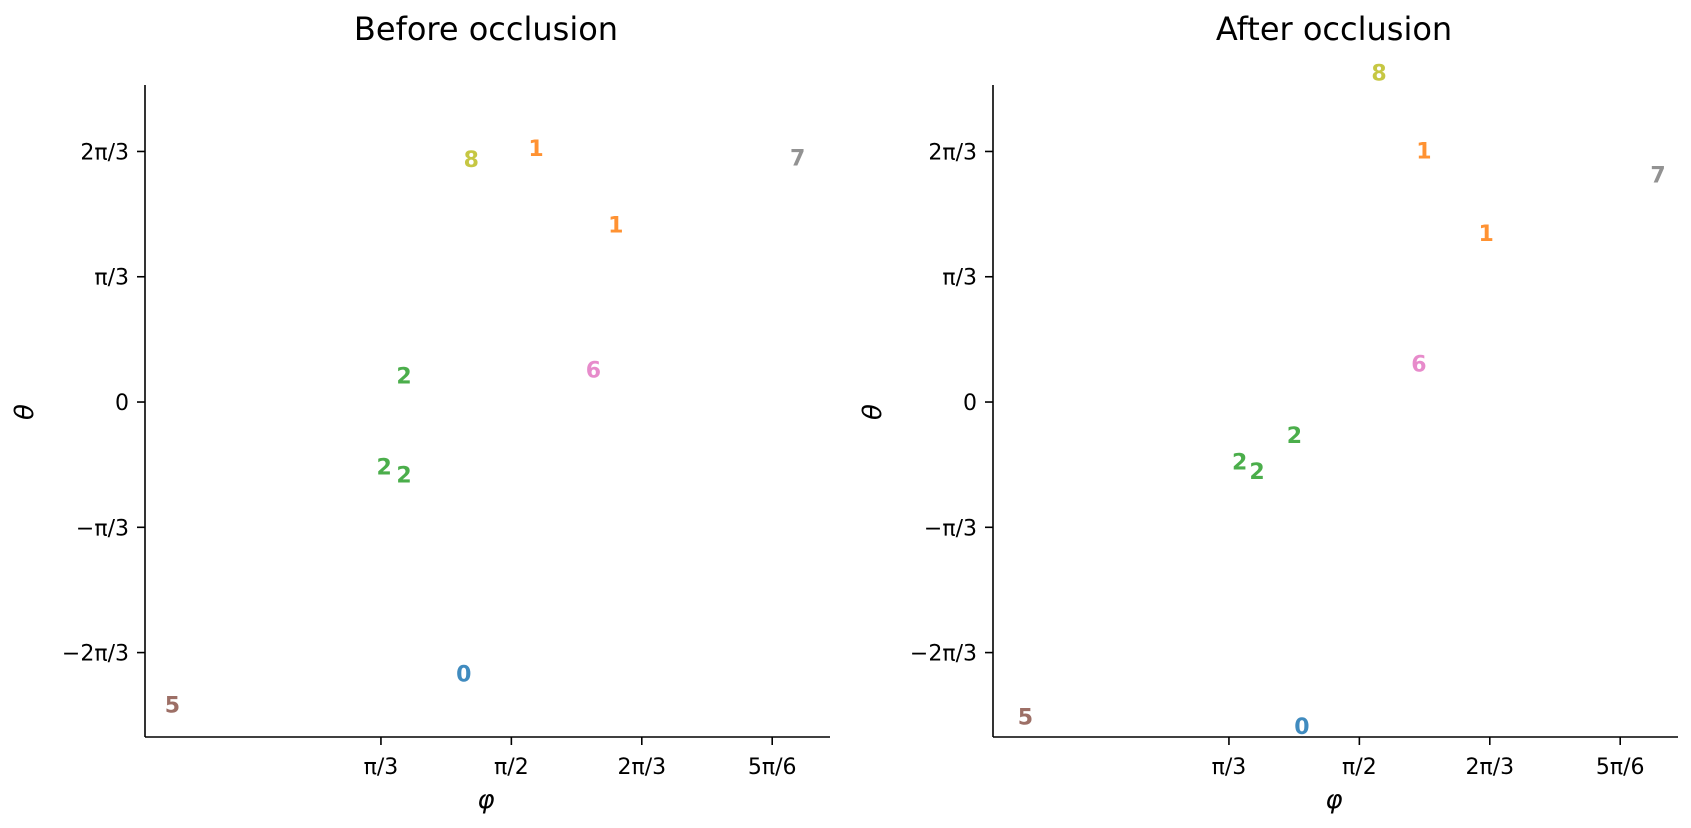 The height and width of the screenshot is (828, 1691). I want to click on panel-title: Before occlusion, so click(486, 29).